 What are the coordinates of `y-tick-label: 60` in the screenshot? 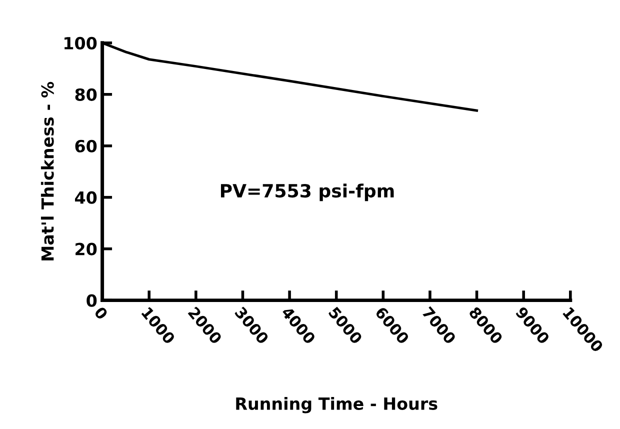 It's located at (86, 146).